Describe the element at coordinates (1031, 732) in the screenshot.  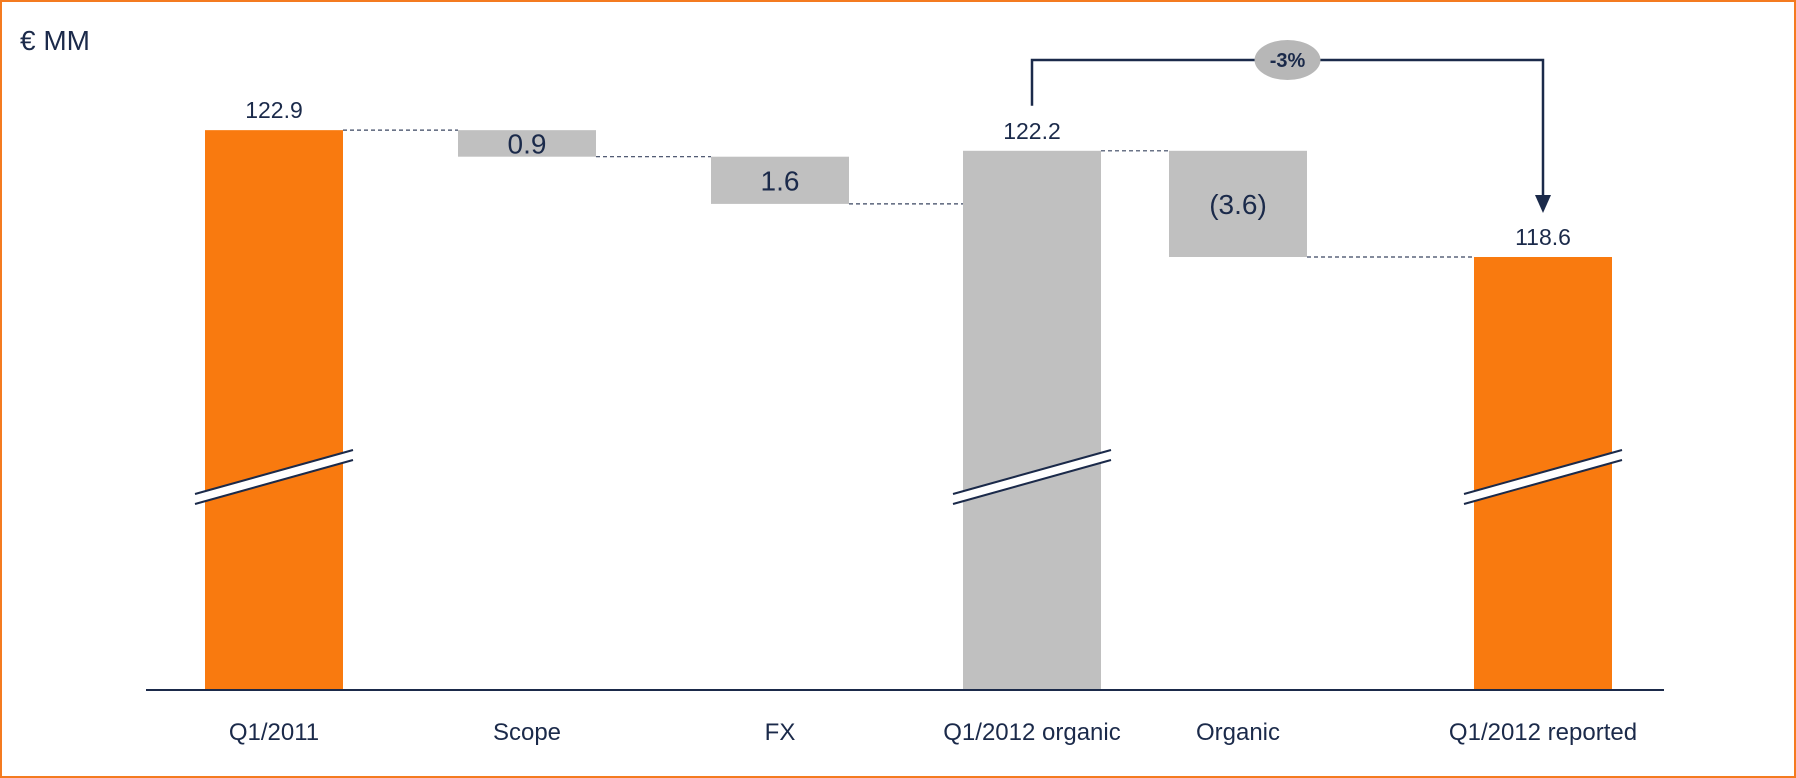
I see `category-label-q1-2012-organic: Q1/2012 organic` at that location.